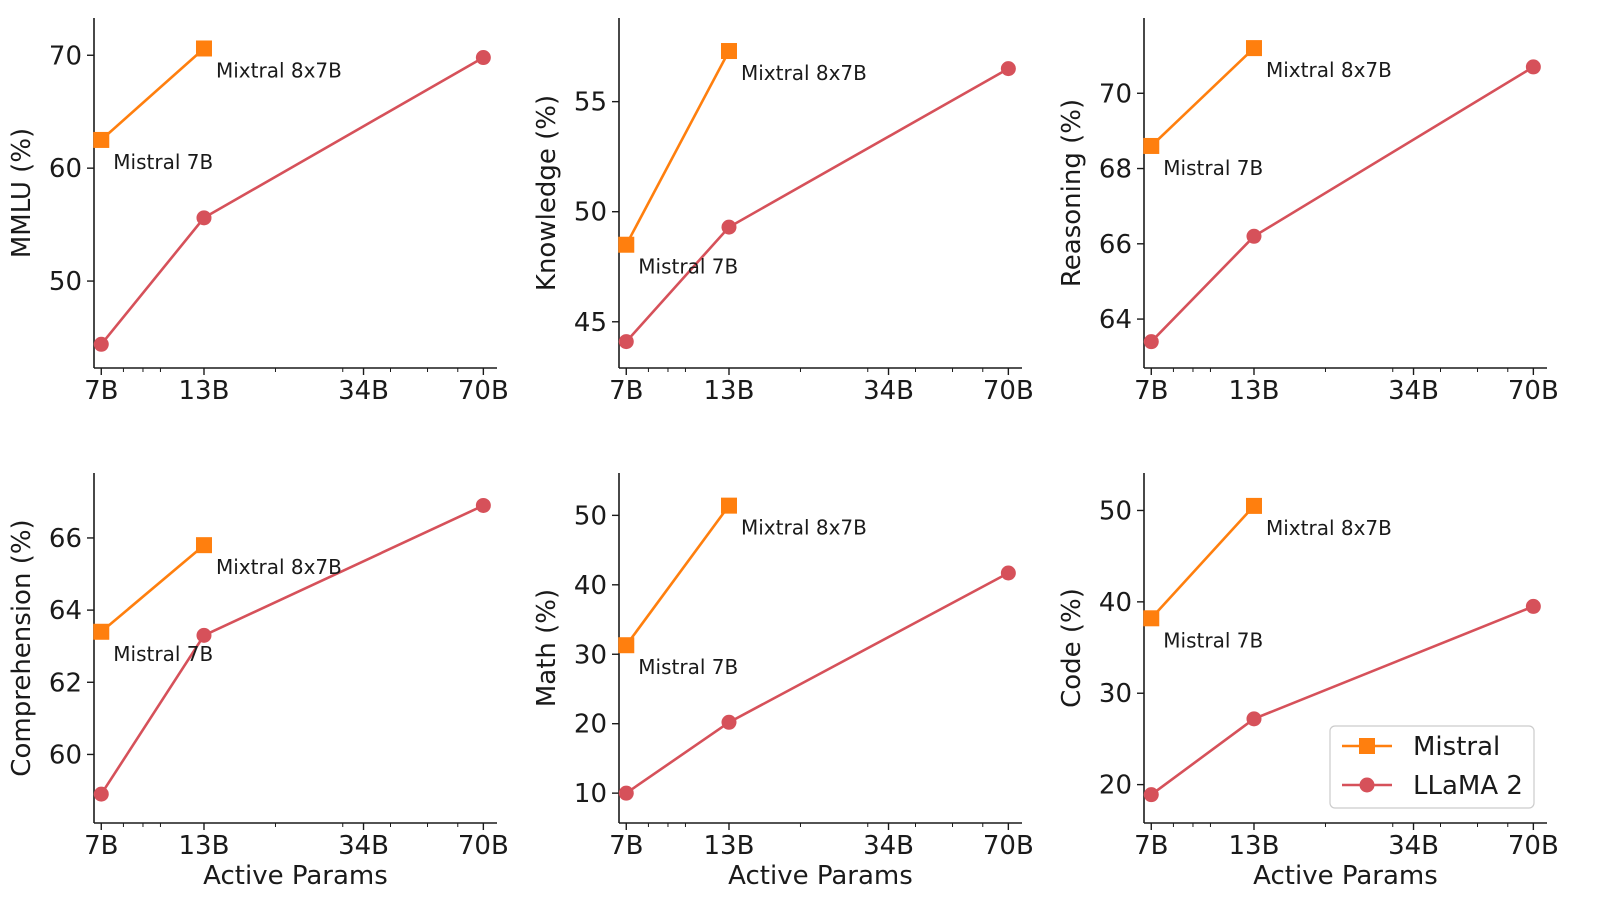  I want to click on y-tick-label: 66, so click(65, 539).